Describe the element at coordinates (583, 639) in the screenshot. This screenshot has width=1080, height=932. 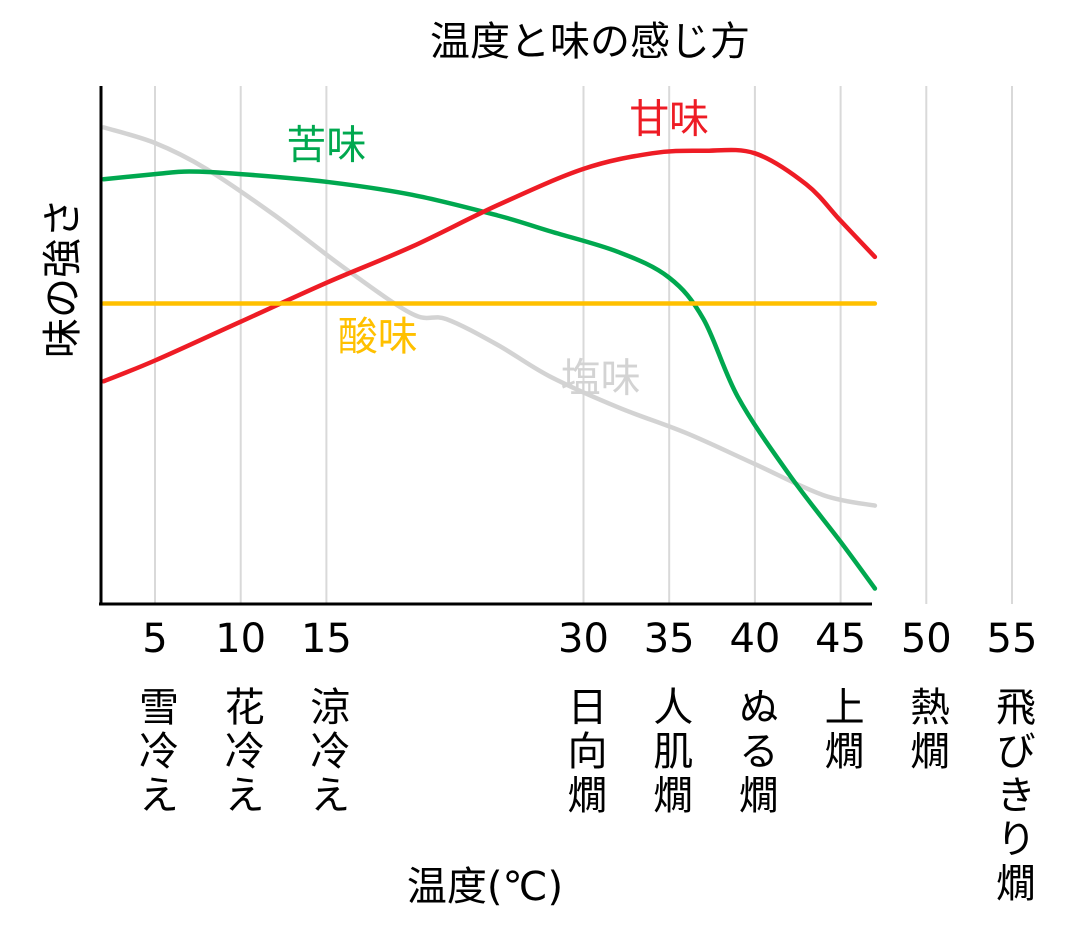
I see `x-tick-label-30: 30` at that location.